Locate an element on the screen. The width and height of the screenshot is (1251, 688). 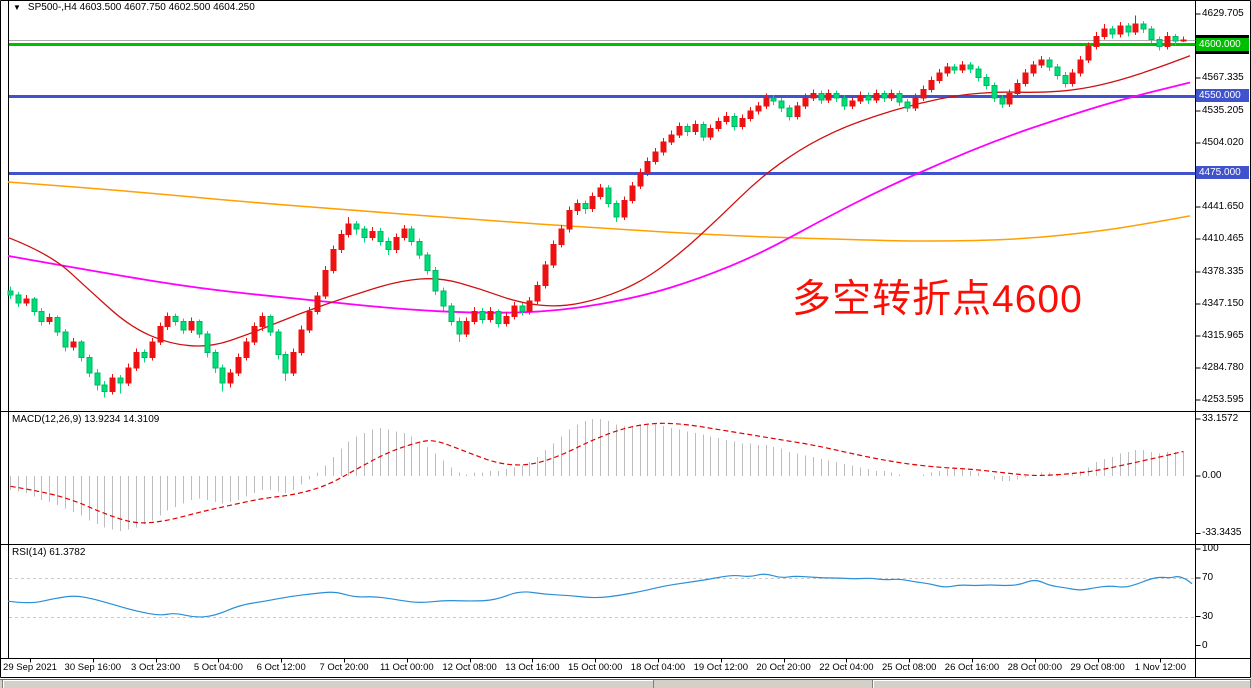
macd-tick-label: 33.1572 is located at coordinates (1220, 418).